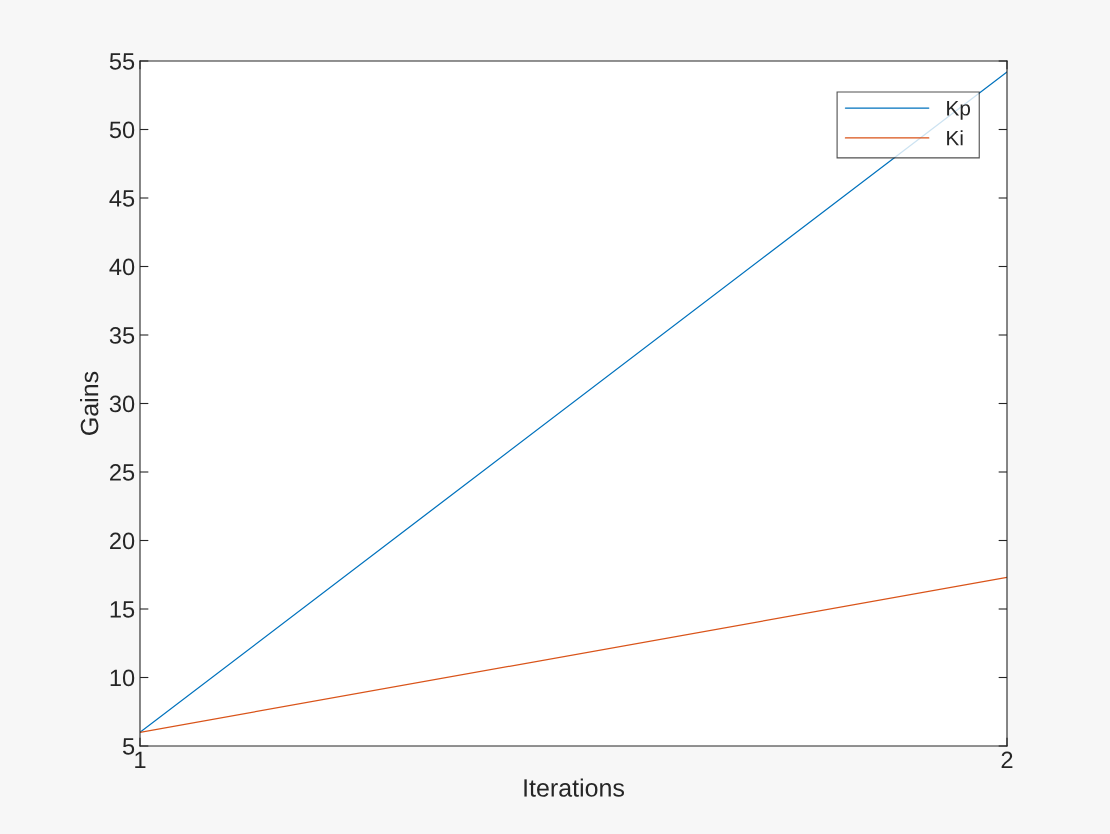  What do you see at coordinates (122, 541) in the screenshot?
I see `y-tick-label: 20` at bounding box center [122, 541].